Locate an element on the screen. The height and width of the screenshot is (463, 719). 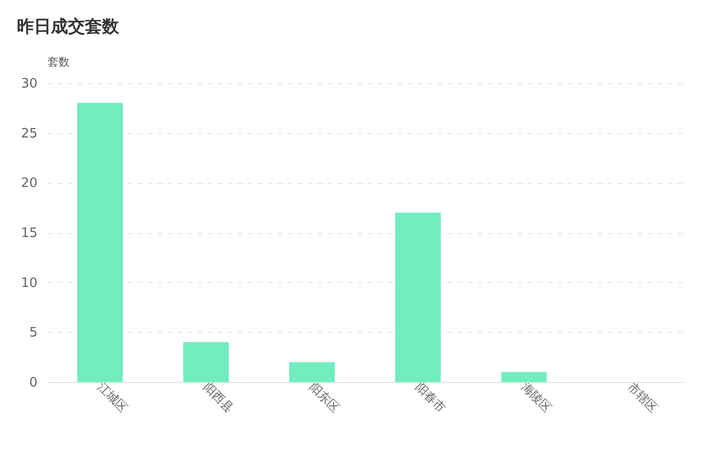
y-axis-title: 套数 is located at coordinates (59, 62).